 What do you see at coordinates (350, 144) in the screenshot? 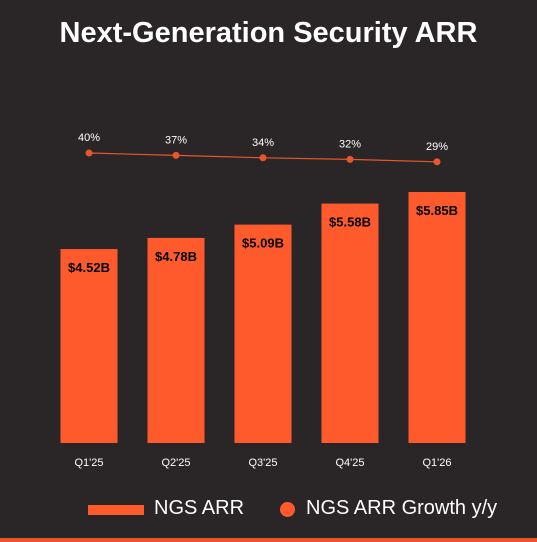
I see `growth-label-3: 32%` at bounding box center [350, 144].